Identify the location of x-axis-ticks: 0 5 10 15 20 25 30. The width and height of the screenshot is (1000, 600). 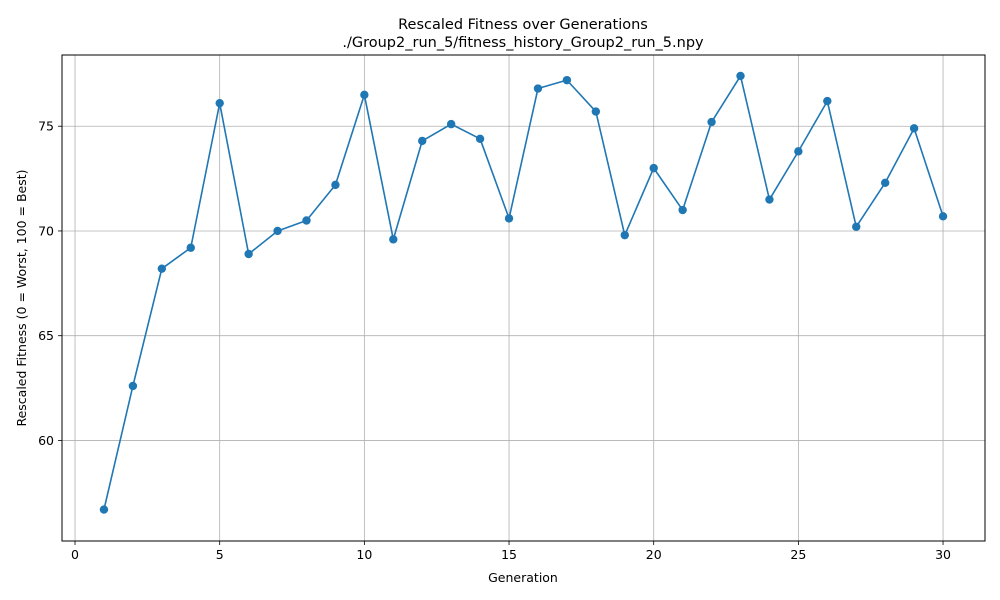
(511, 551).